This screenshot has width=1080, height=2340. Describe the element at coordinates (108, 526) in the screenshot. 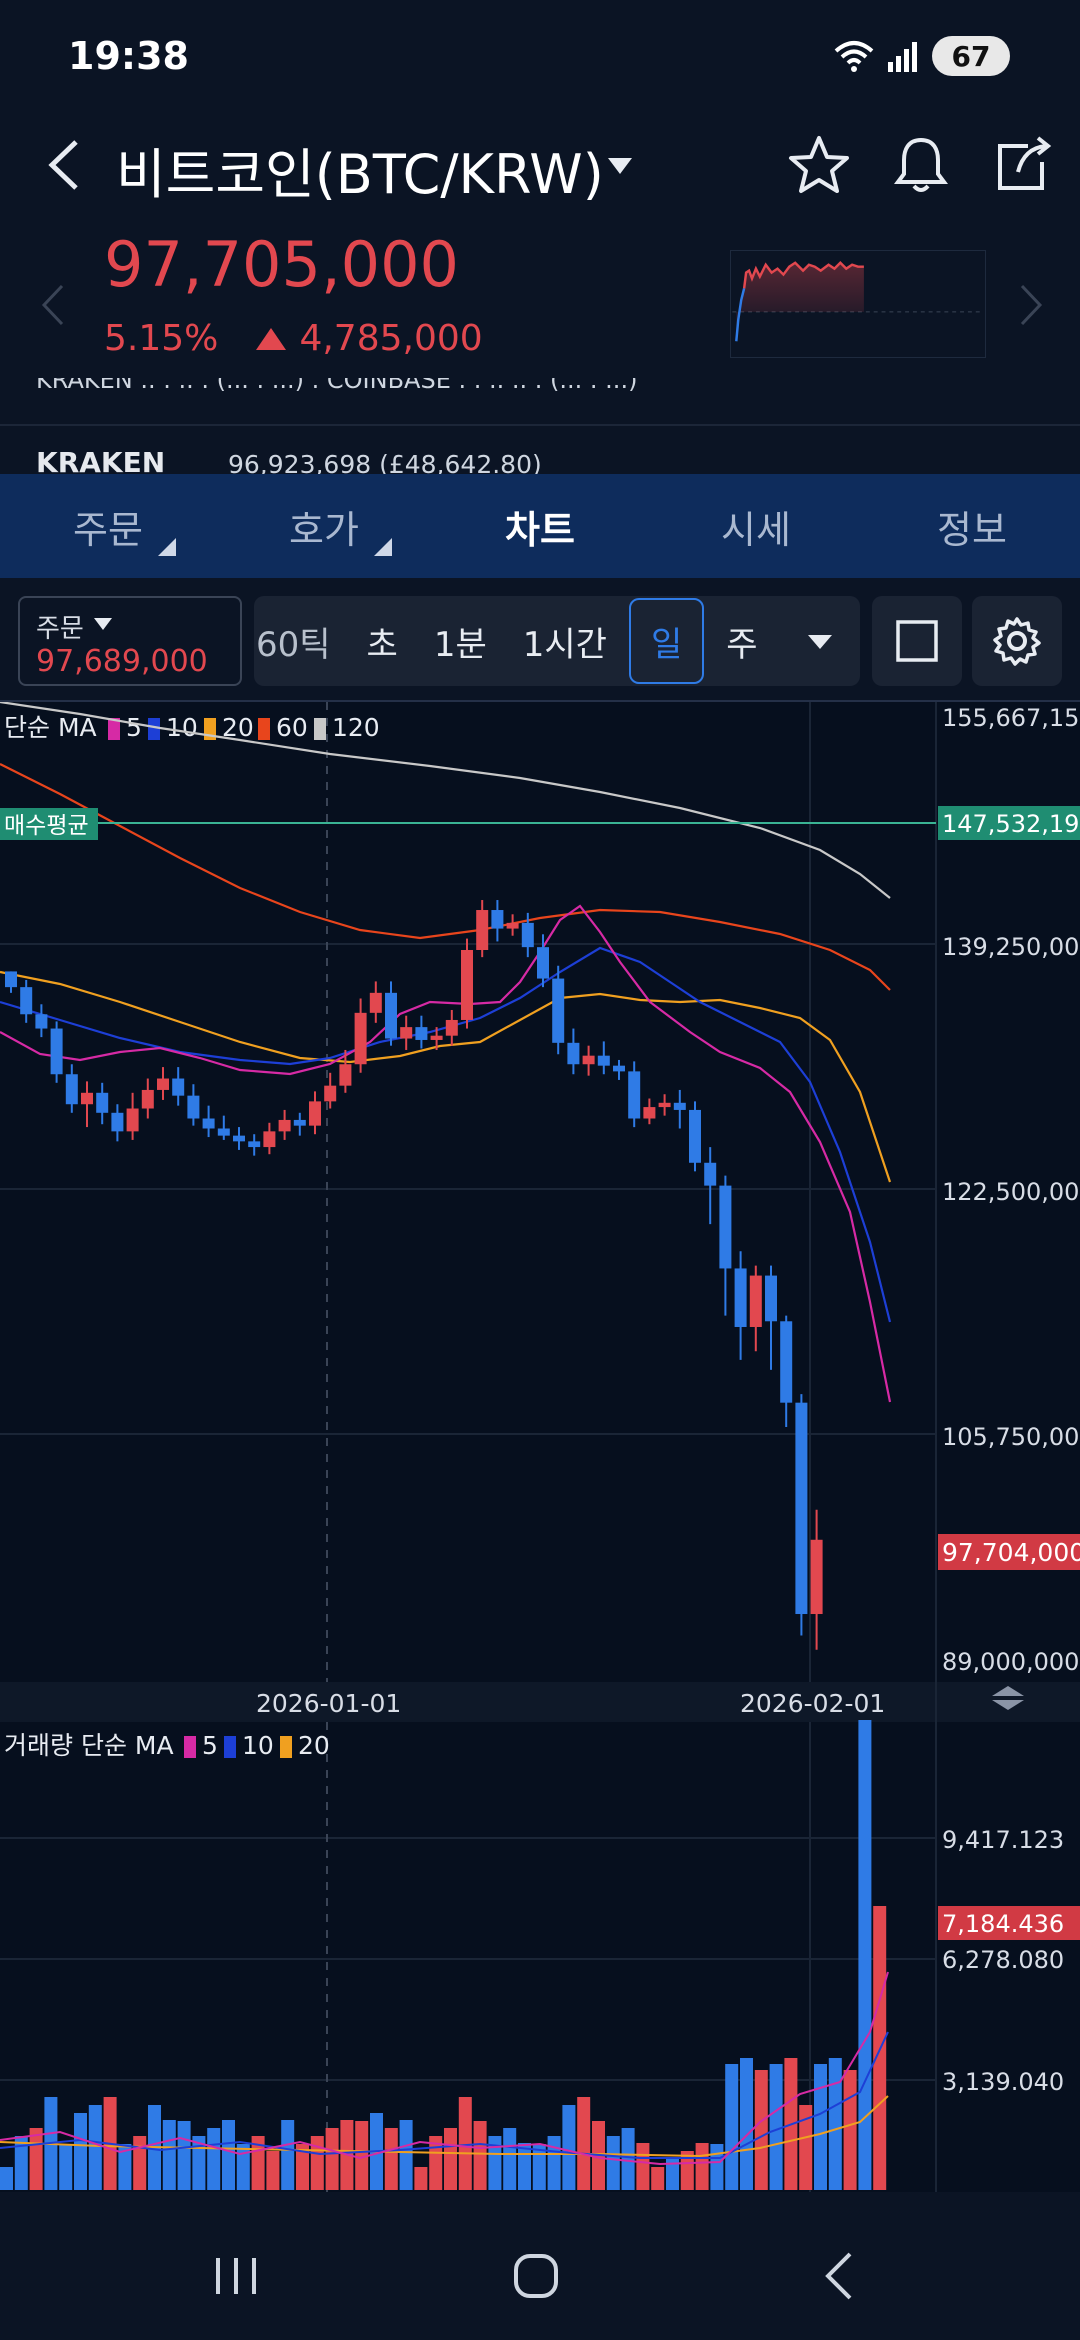

I see `tab-order: 주문` at that location.